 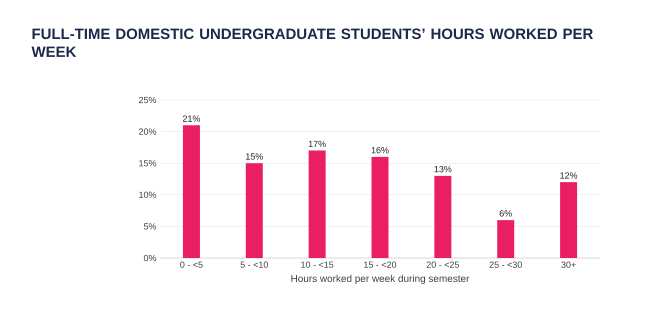 What do you see at coordinates (191, 118) in the screenshot?
I see `data-label: 21%` at bounding box center [191, 118].